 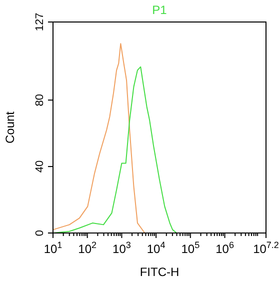 What do you see at coordinates (160, 10) in the screenshot?
I see `chart-title: P1` at bounding box center [160, 10].